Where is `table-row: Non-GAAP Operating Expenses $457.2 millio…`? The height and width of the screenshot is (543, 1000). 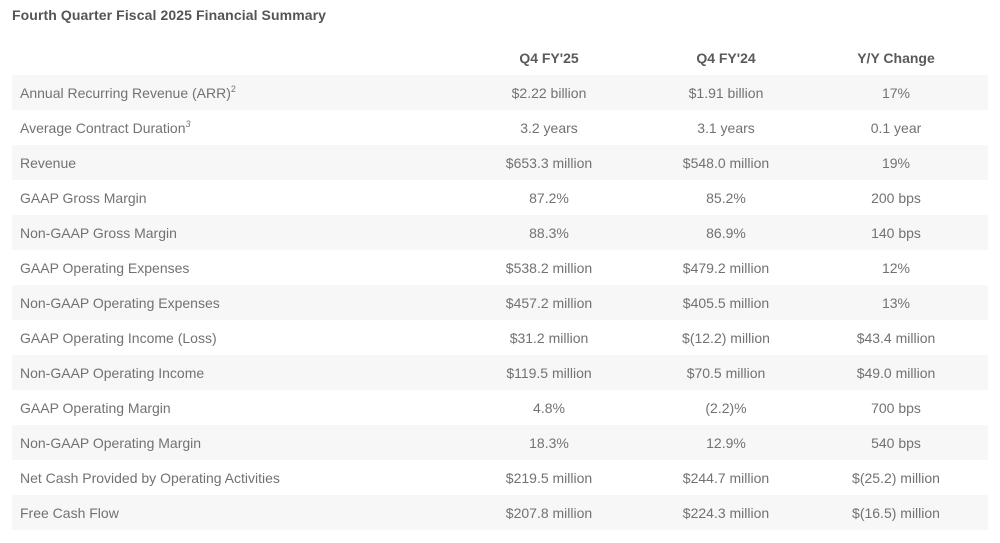
table-row: Non-GAAP Operating Expenses $457.2 millio… is located at coordinates (500, 302).